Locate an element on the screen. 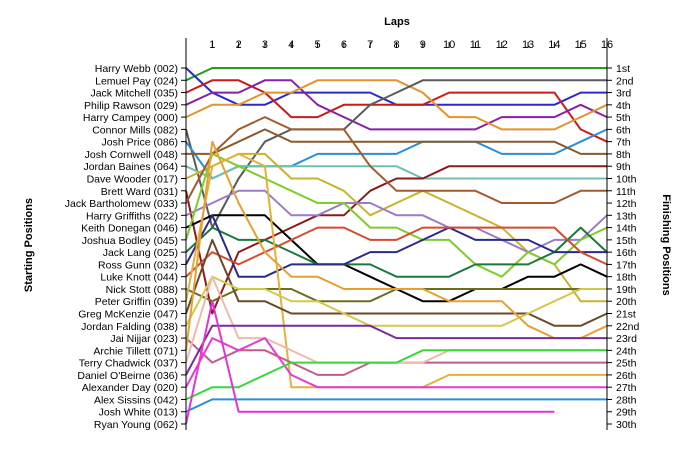 This screenshot has width=700, height=450. lap-tick-label: 1 is located at coordinates (212, 45).